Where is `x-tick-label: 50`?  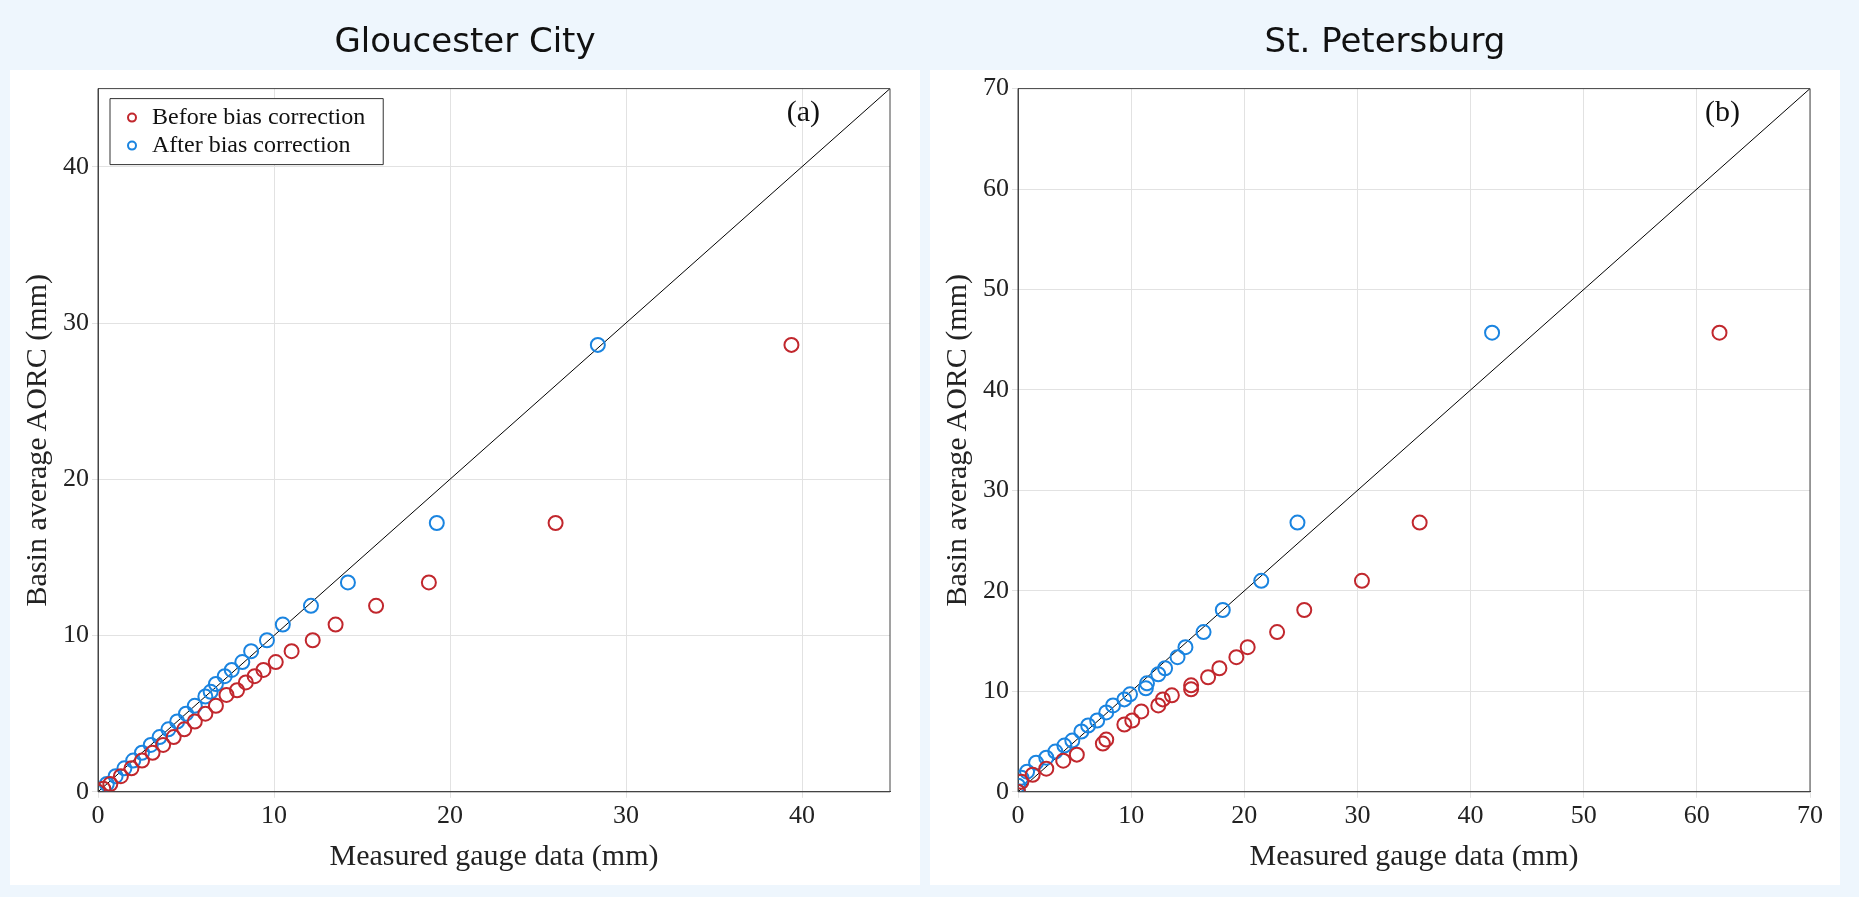 x-tick-label: 50 is located at coordinates (1583, 815).